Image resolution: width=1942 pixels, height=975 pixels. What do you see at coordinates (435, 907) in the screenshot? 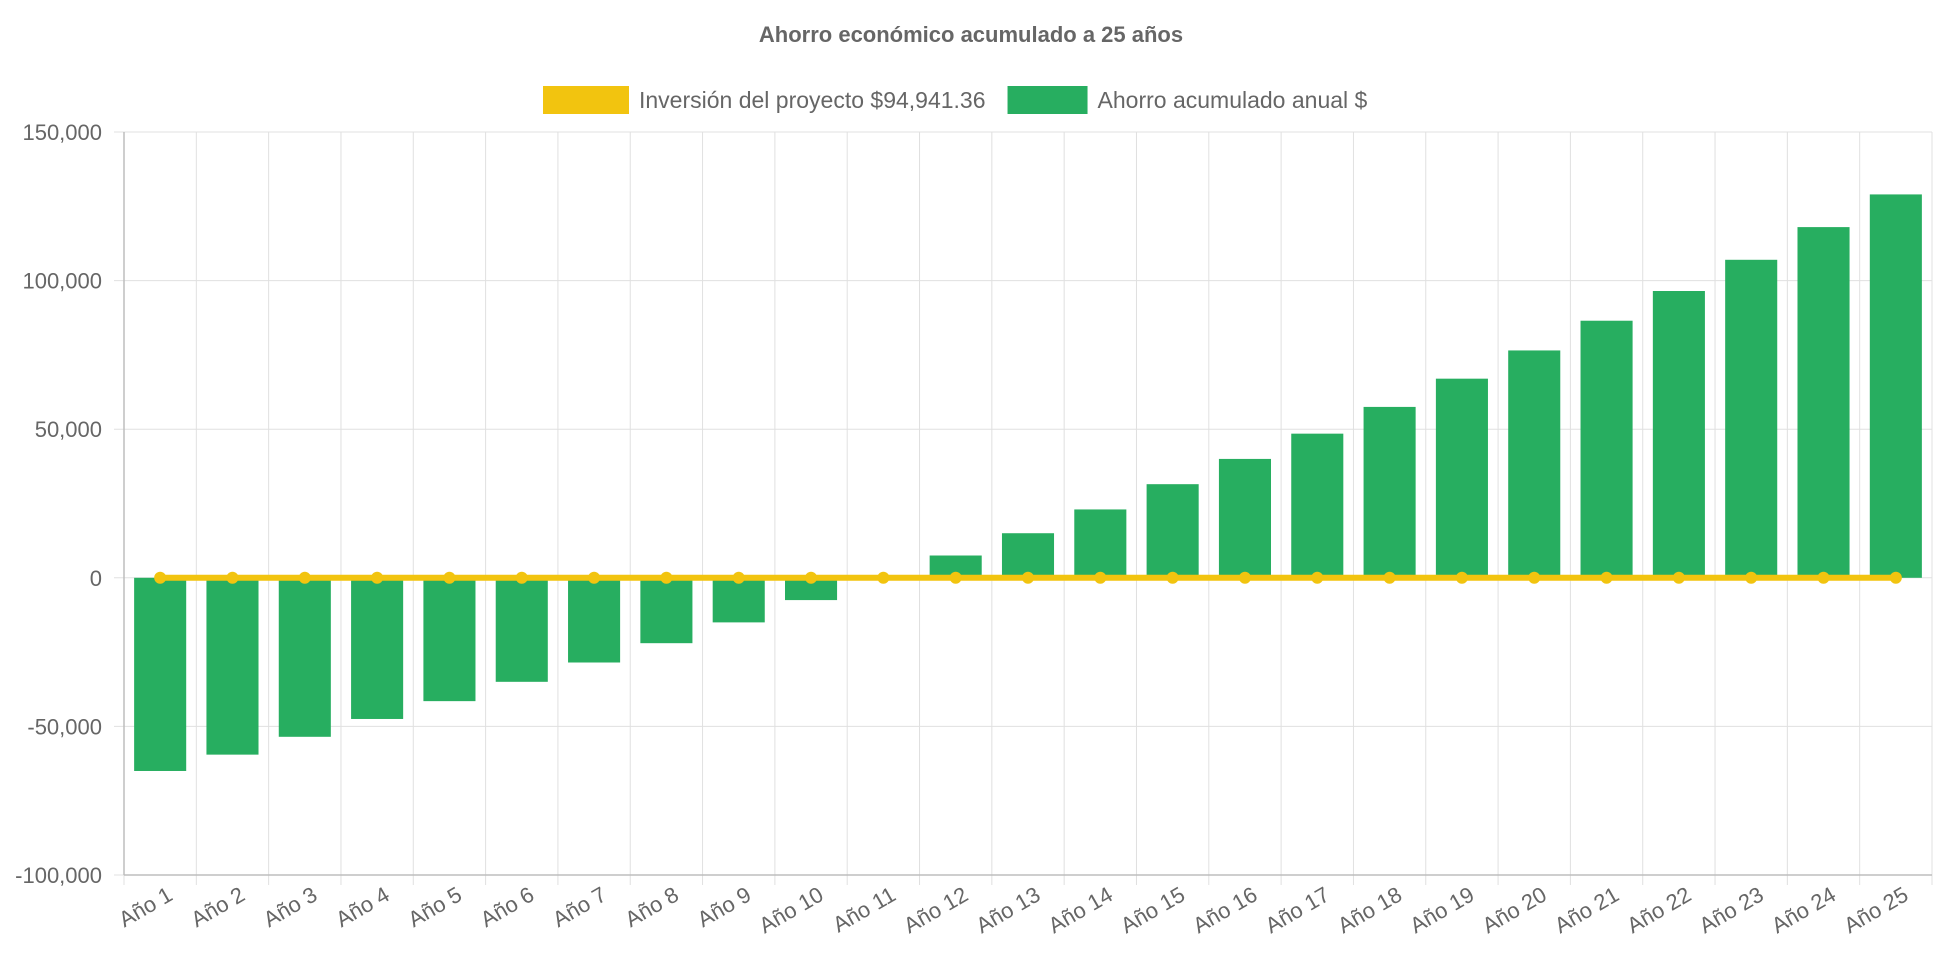
I see `x-tick-label: Año 5` at bounding box center [435, 907].